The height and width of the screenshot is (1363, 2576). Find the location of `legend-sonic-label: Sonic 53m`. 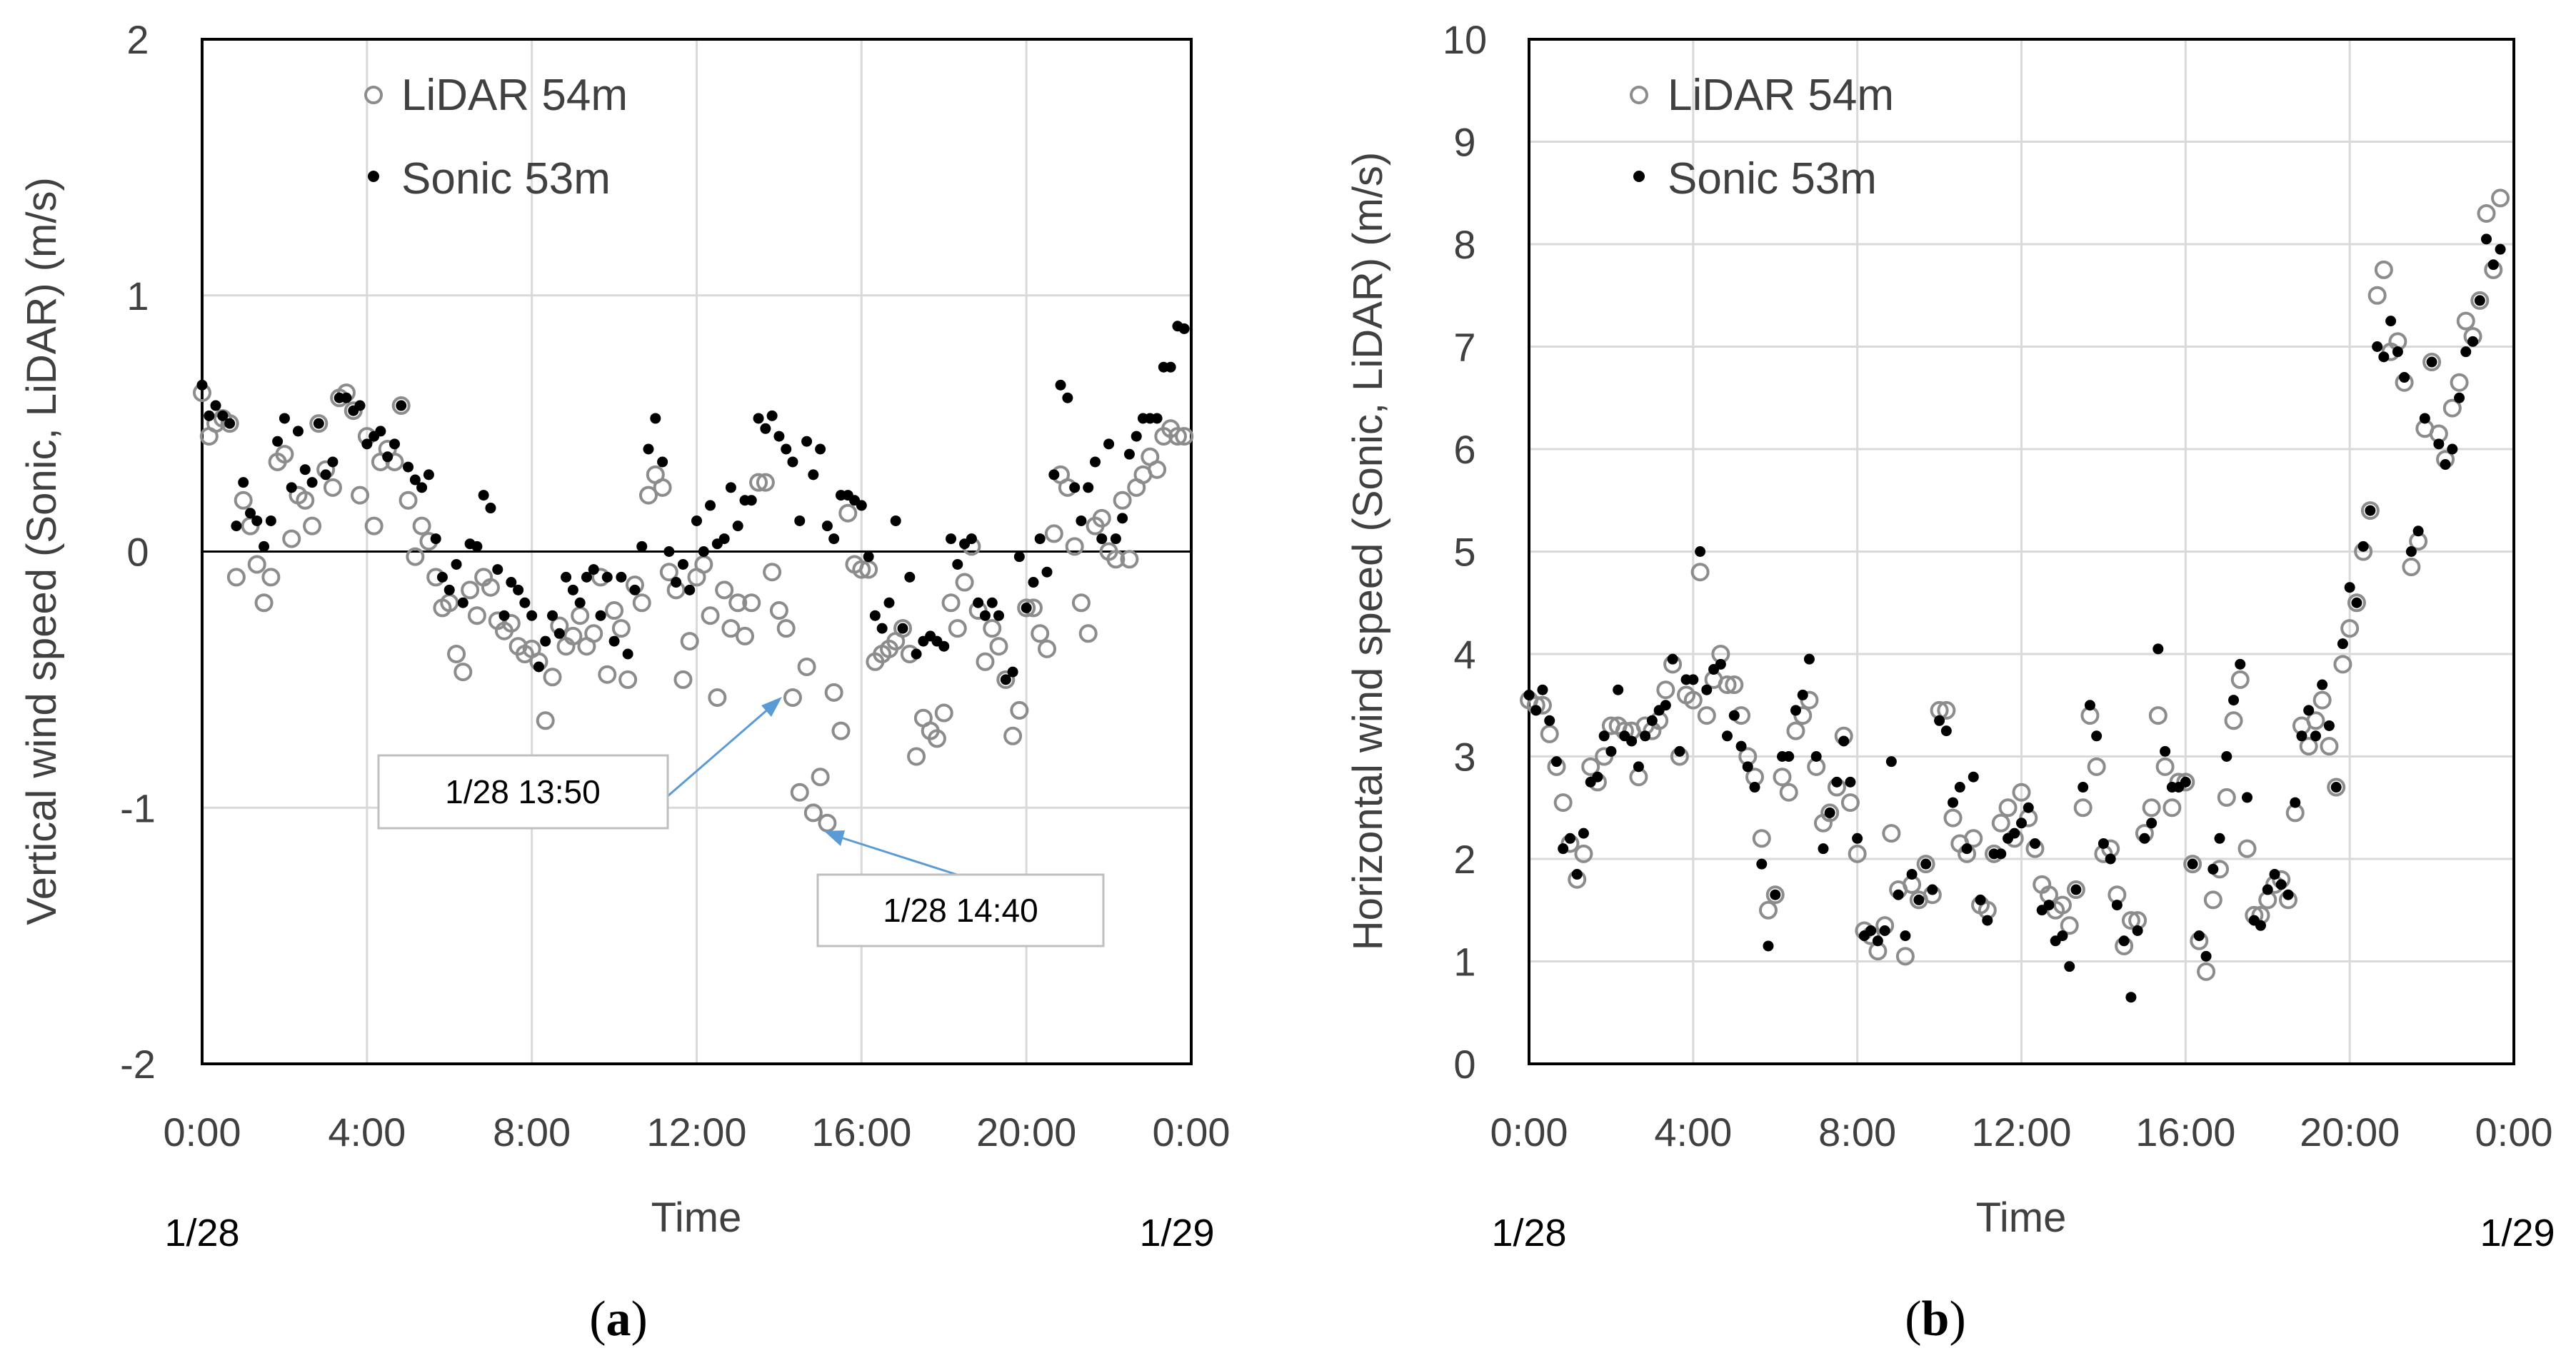

legend-sonic-label: Sonic 53m is located at coordinates (1772, 178).